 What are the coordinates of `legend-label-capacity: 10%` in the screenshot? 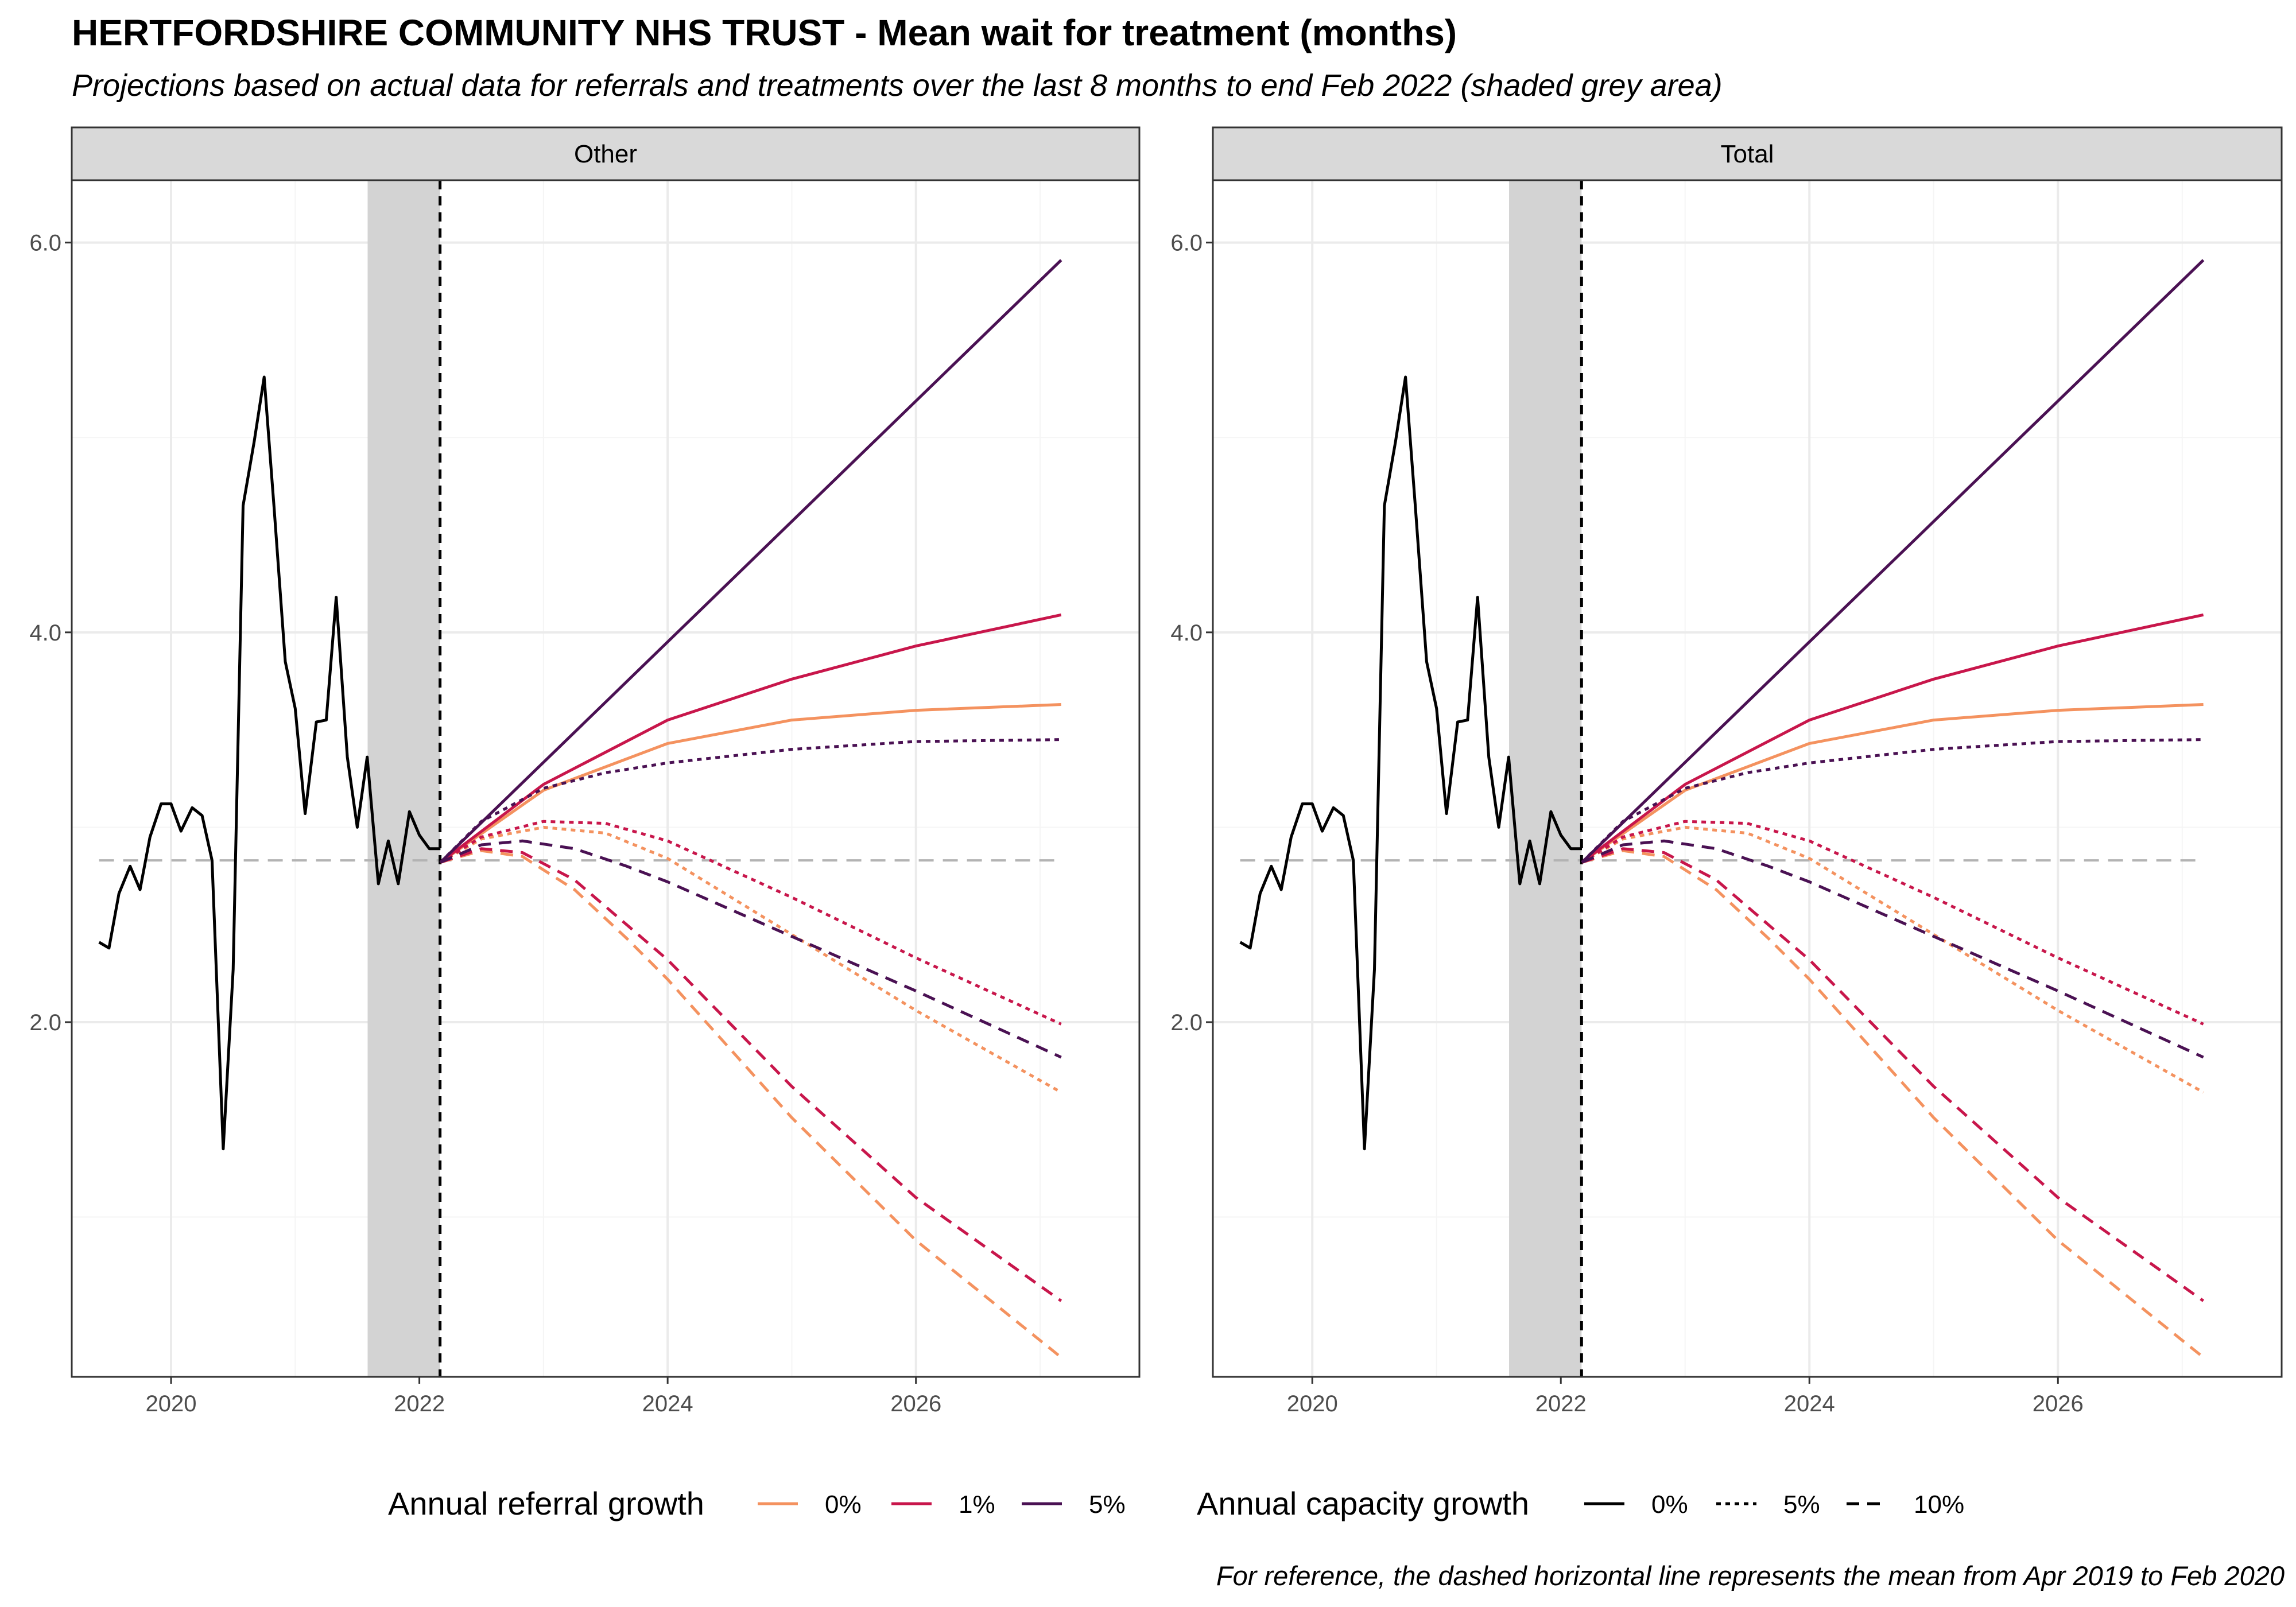 It's located at (1939, 1504).